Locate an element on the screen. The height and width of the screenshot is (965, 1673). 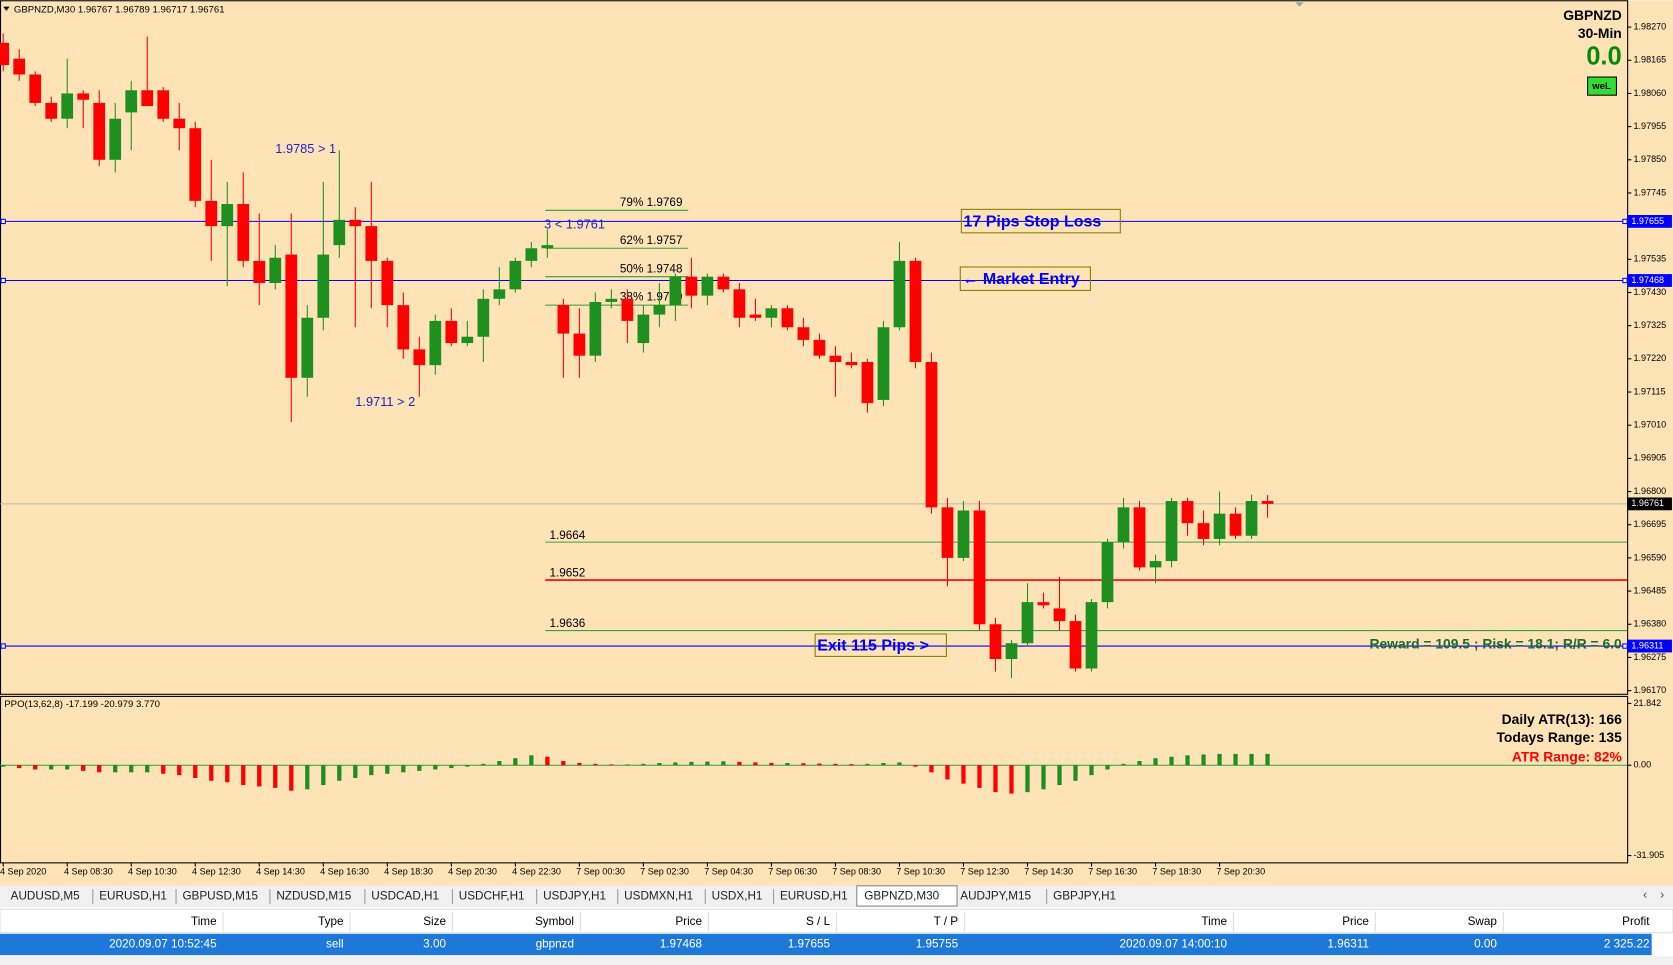
trade-price-label: 1.97468 is located at coordinates (1647, 280).